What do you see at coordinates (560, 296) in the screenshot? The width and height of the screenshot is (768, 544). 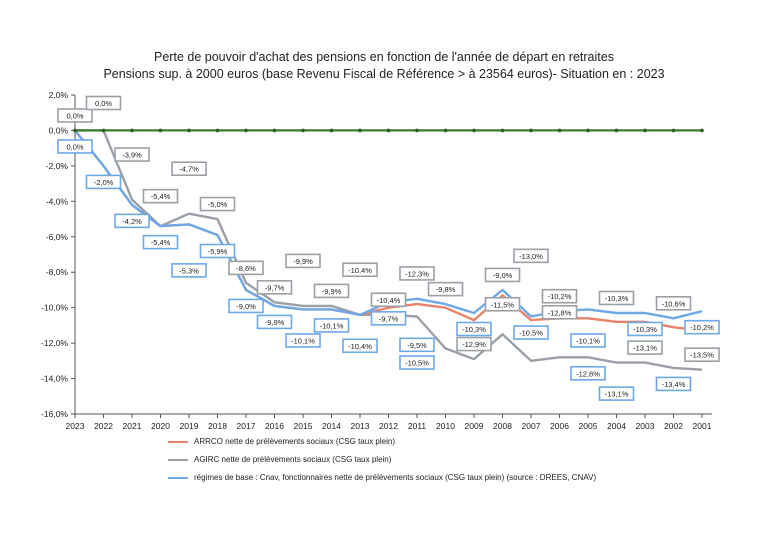 I see `data-label: -10,2%` at bounding box center [560, 296].